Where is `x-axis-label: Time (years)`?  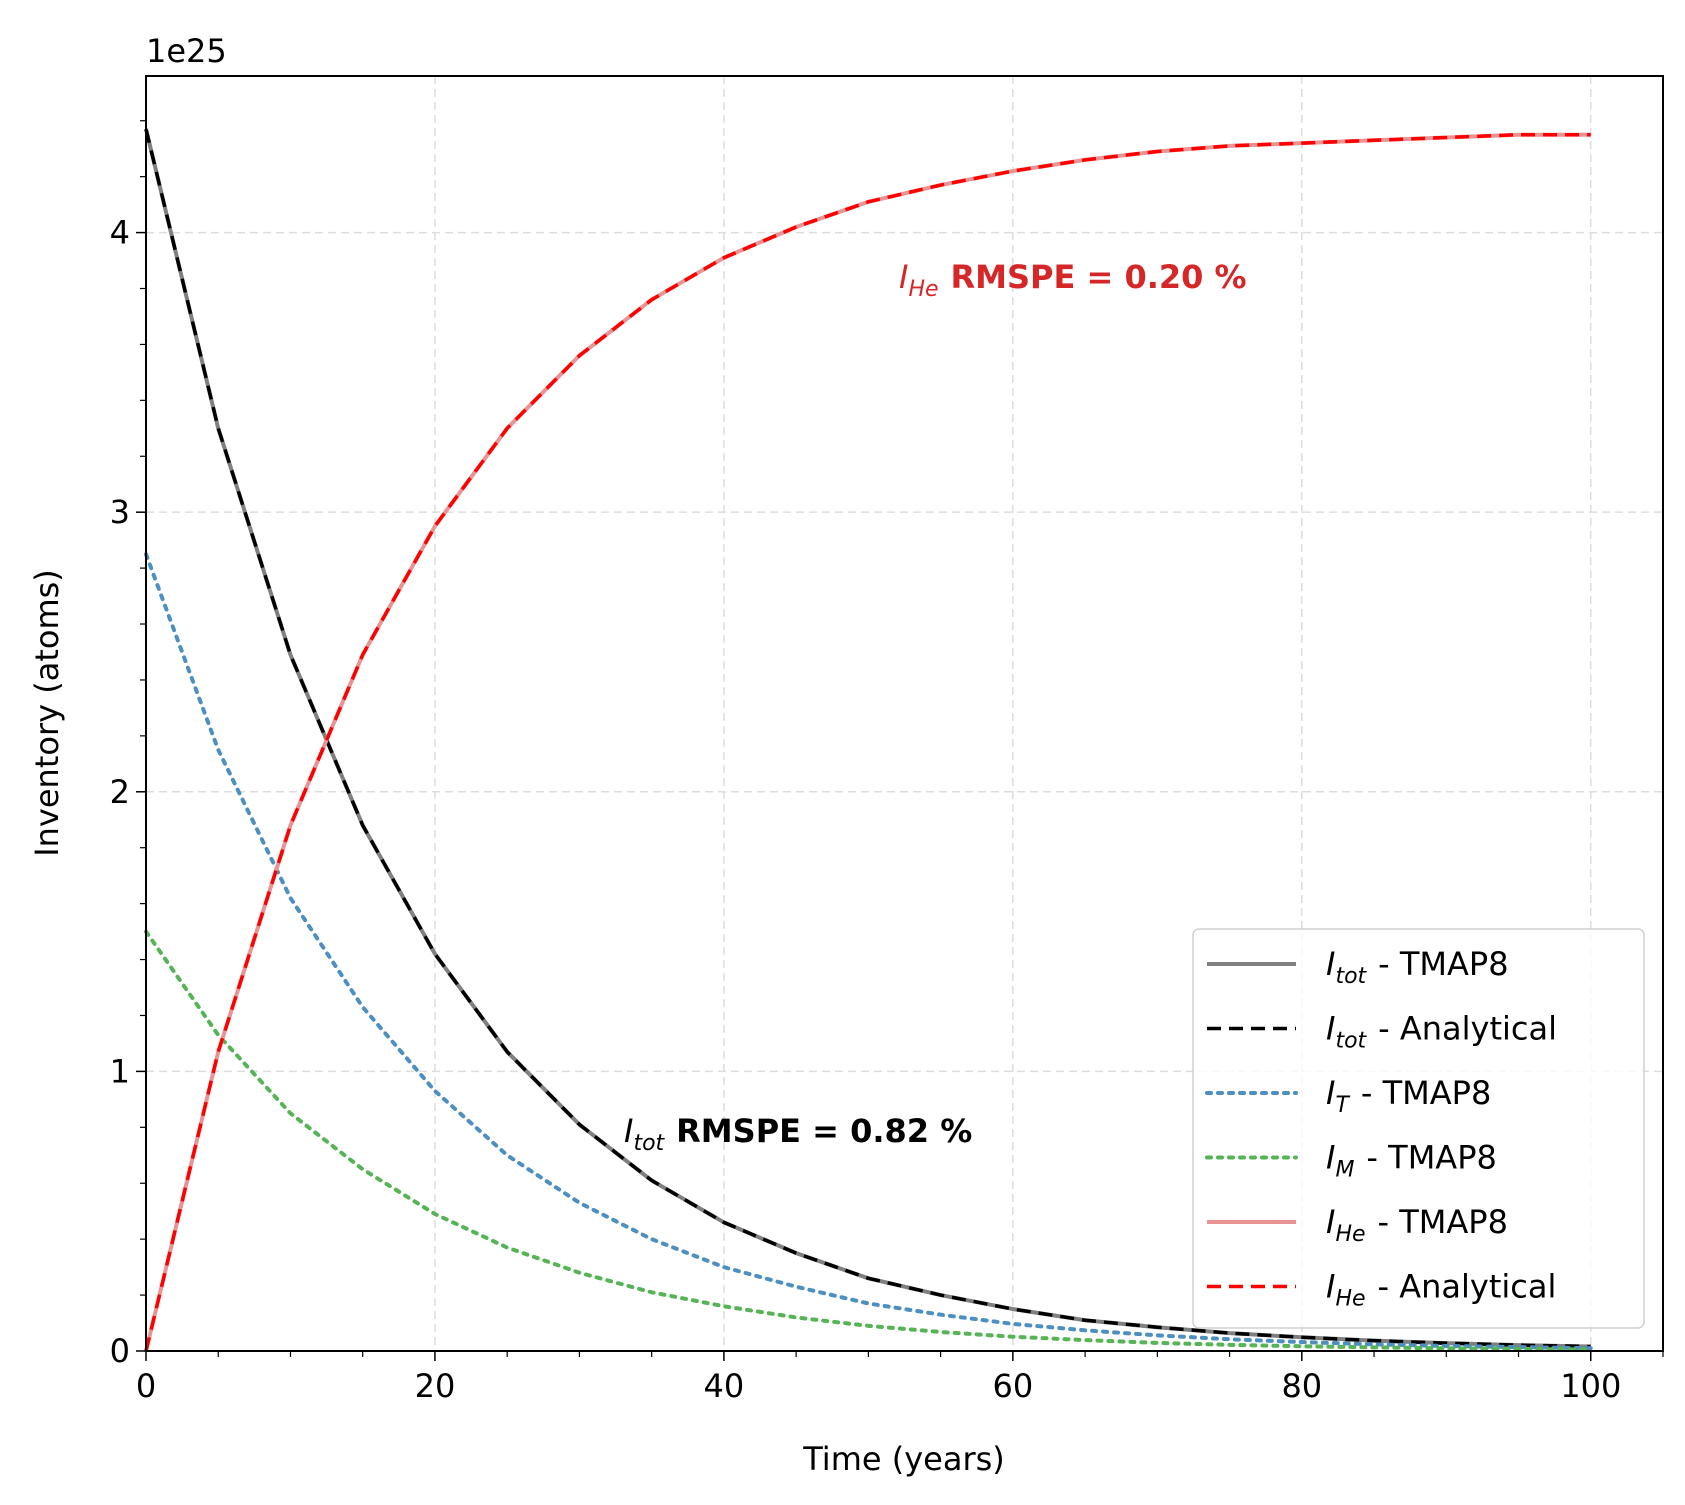
x-axis-label: Time (years) is located at coordinates (903, 1459).